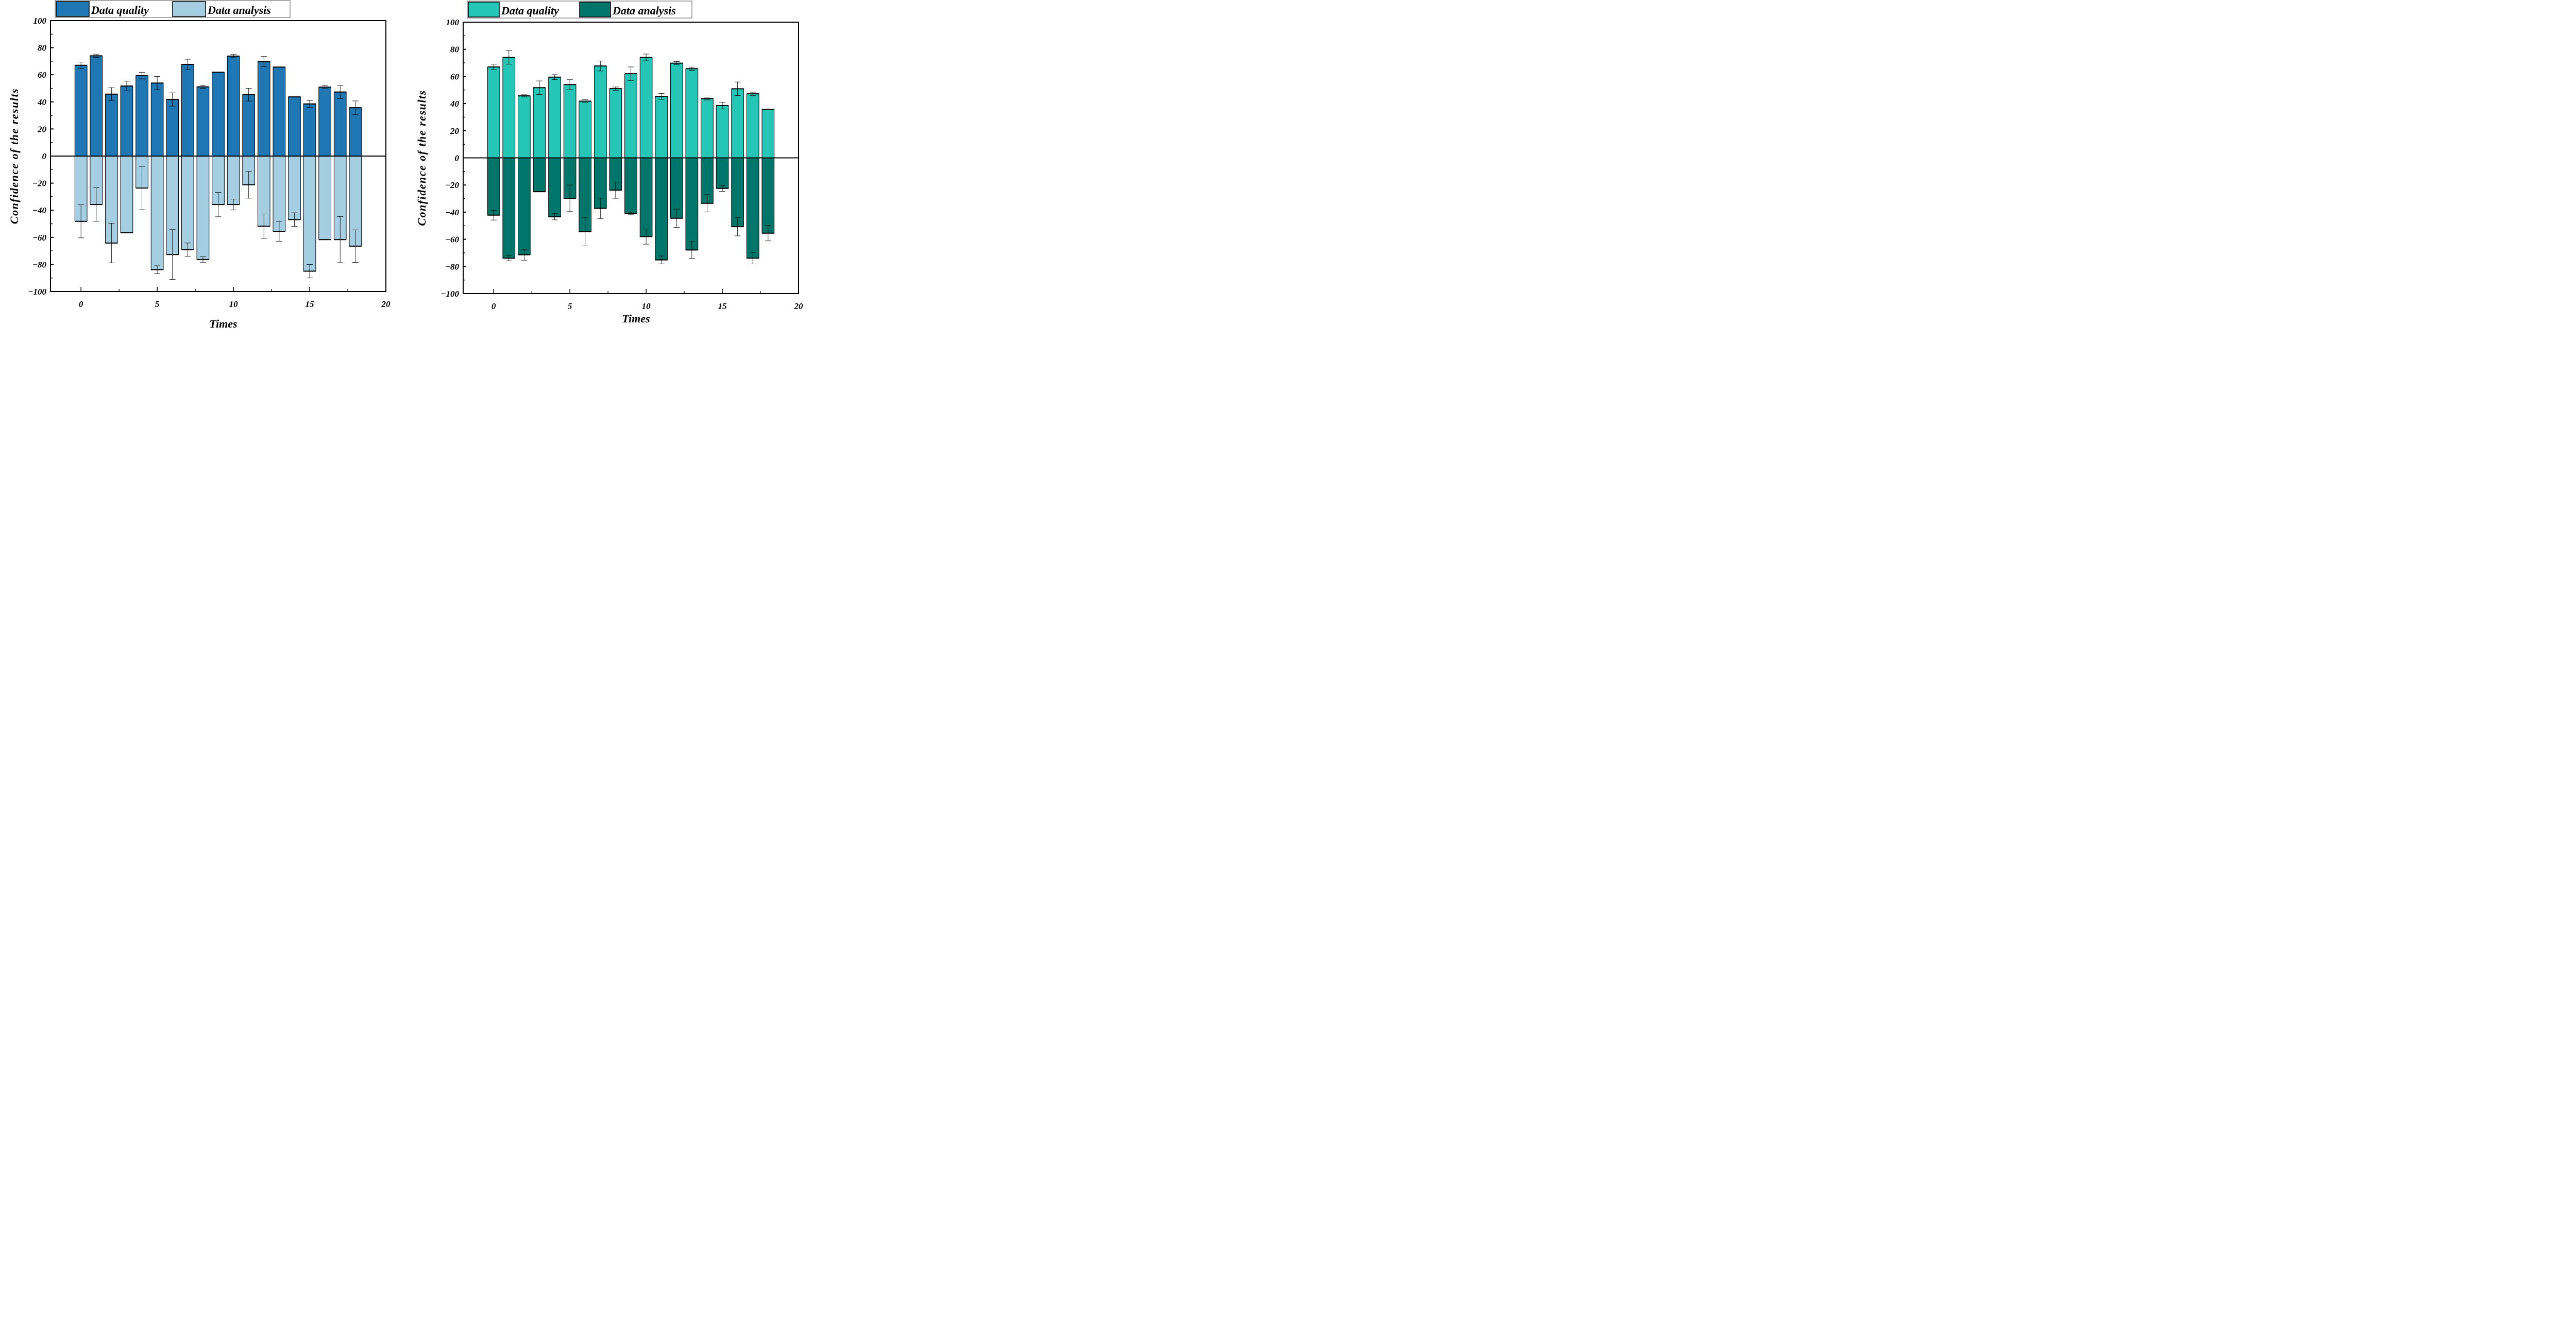 The image size is (2576, 1318). I want to click on y-tick-label: −40, so click(452, 212).